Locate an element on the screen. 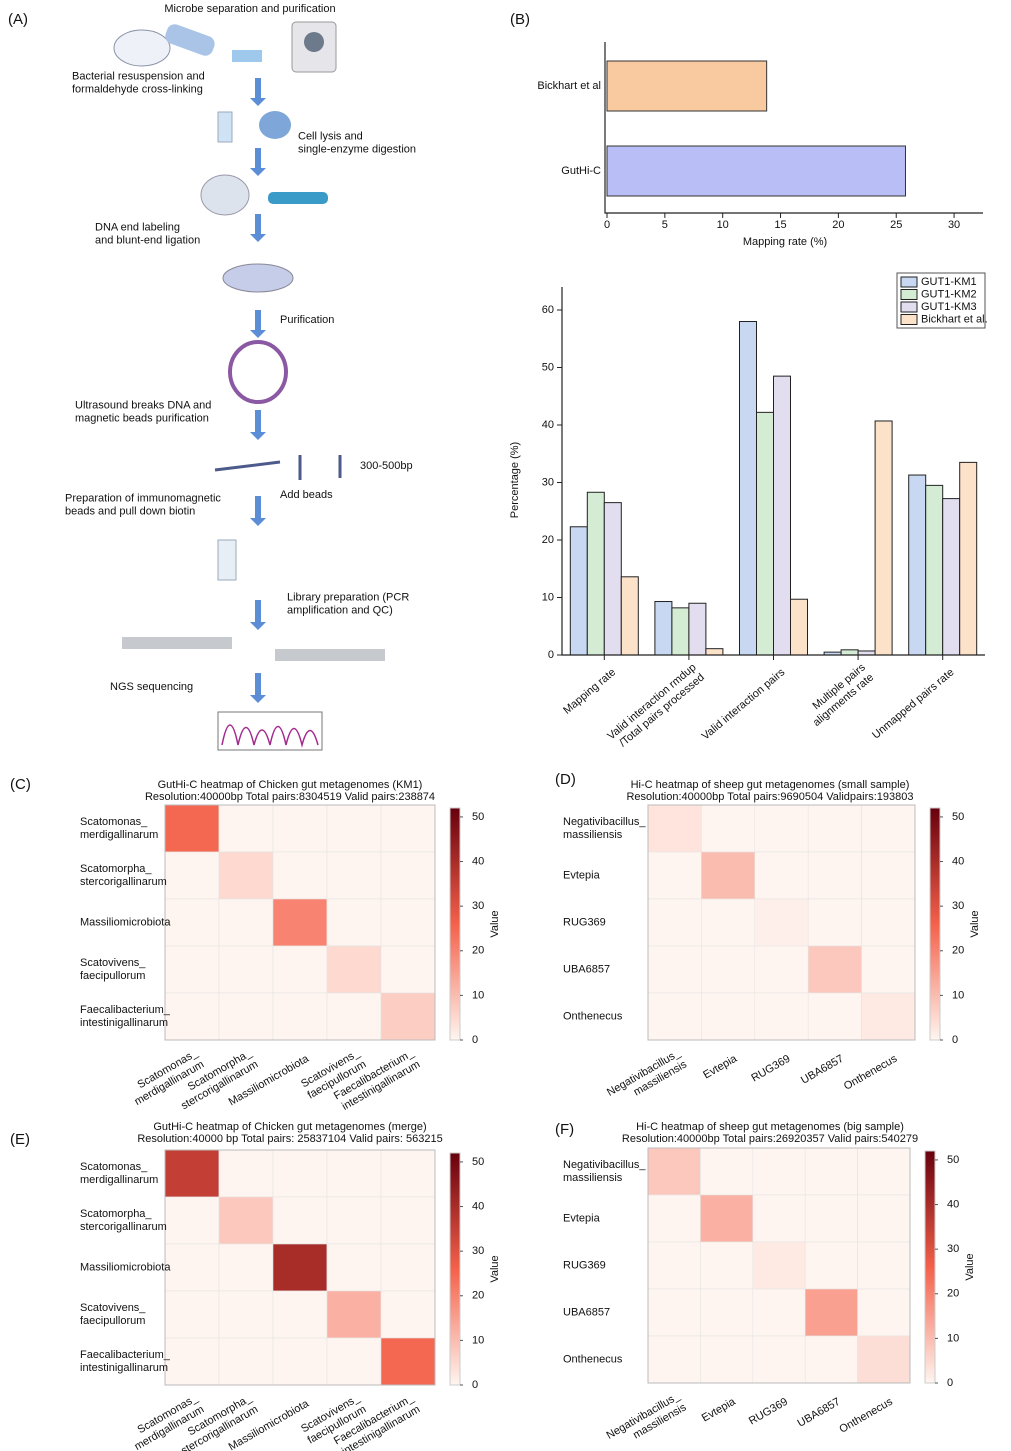 This screenshot has height=1451, width=1011. colorbar is located at coordinates (455, 1269).